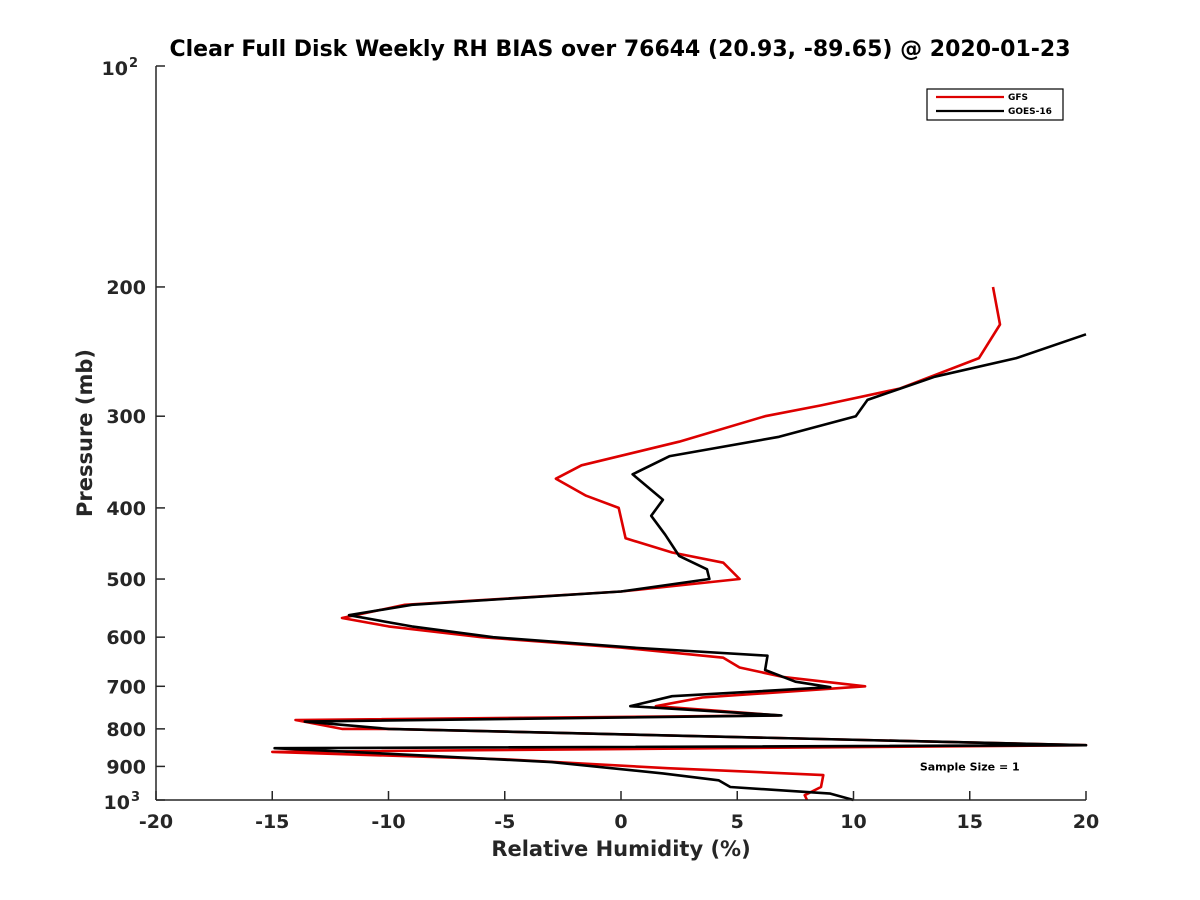 The width and height of the screenshot is (1200, 900). Describe the element at coordinates (133, 63) in the screenshot. I see `y-top-label-exp: 2` at that location.